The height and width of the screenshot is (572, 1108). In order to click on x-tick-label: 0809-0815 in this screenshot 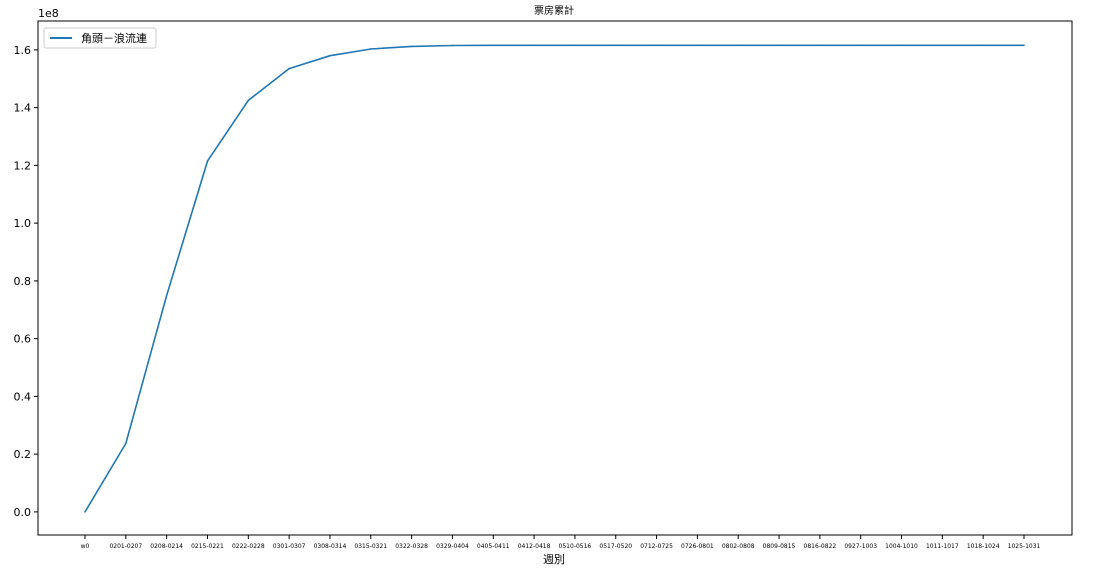, I will do `click(779, 546)`.